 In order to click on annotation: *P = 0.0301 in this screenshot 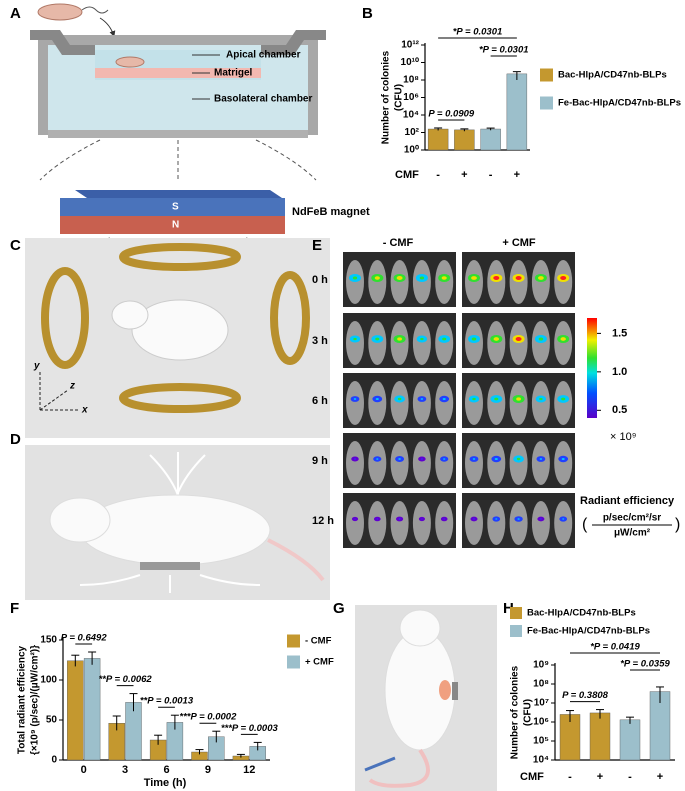, I will do `click(504, 50)`.